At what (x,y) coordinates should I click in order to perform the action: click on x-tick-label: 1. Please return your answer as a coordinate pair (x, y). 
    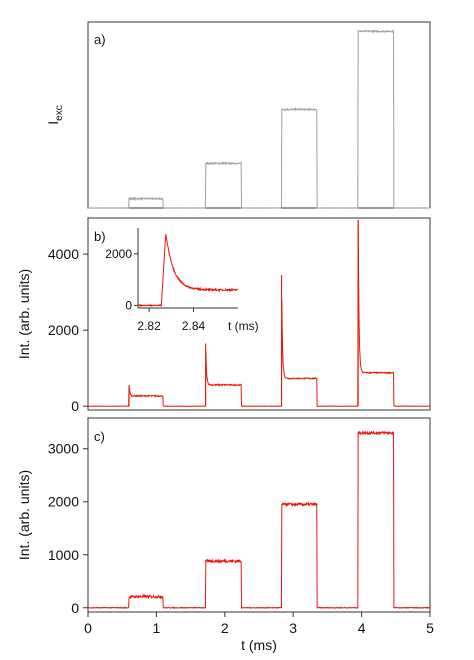
    Looking at the image, I should click on (157, 628).